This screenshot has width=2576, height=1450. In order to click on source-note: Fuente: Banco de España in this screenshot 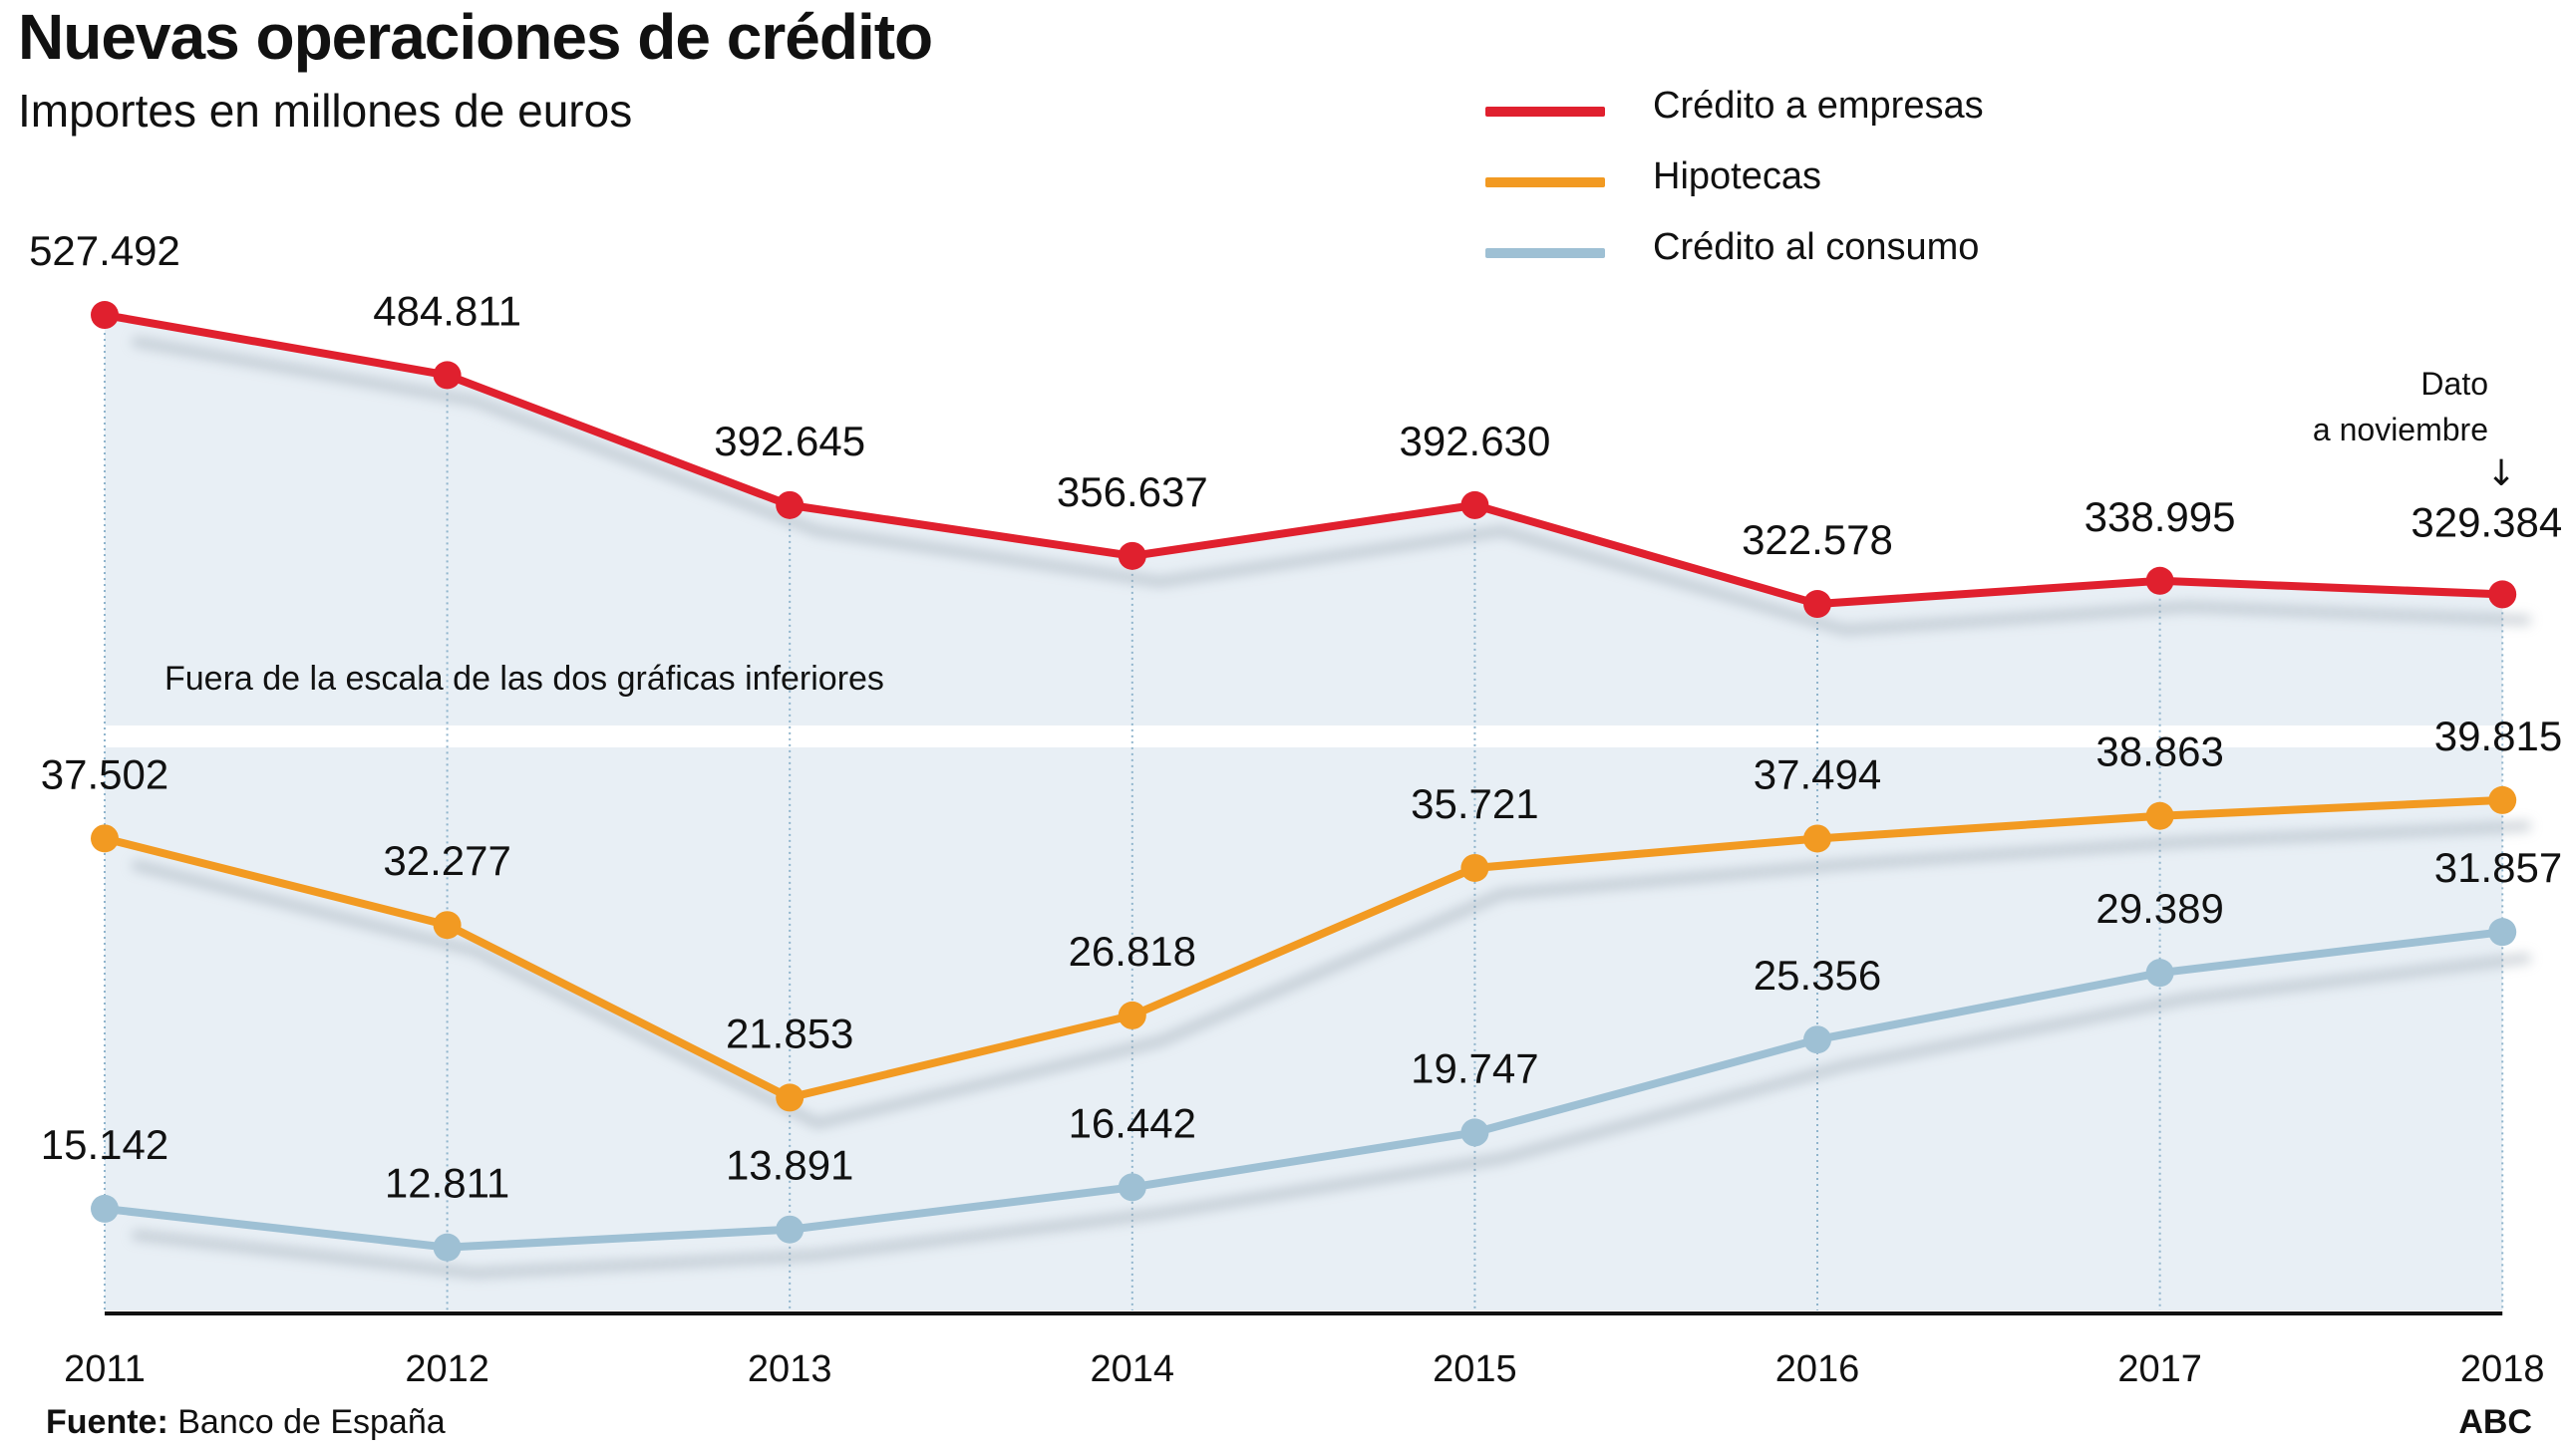, I will do `click(246, 1422)`.